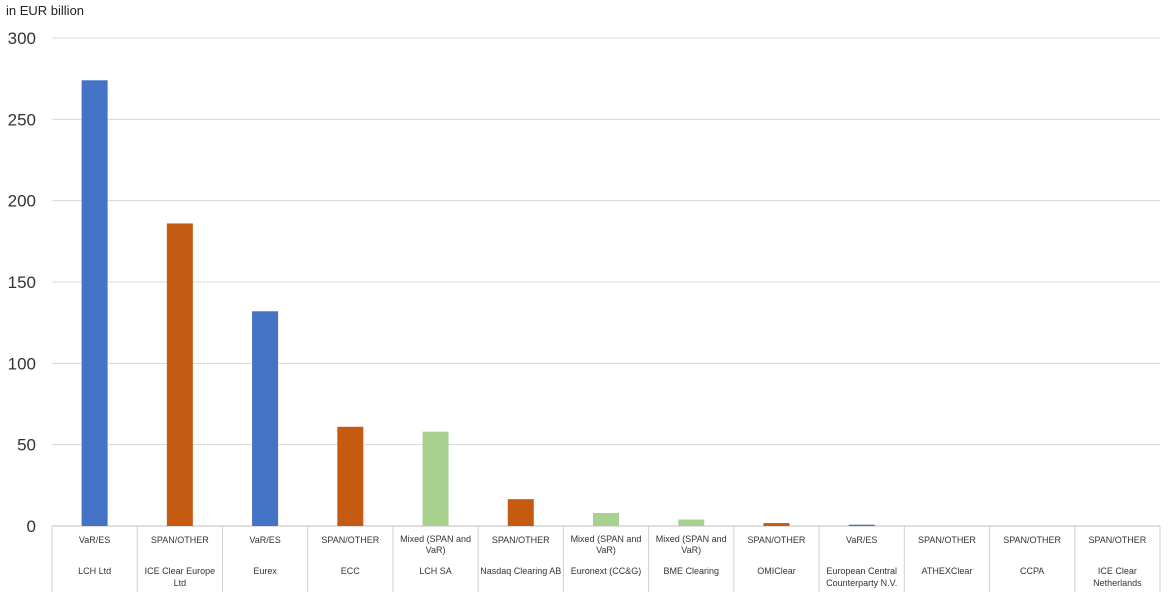 This screenshot has width=1170, height=600. What do you see at coordinates (180, 571) in the screenshot?
I see `category-name-label: ICE Clear Europe` at bounding box center [180, 571].